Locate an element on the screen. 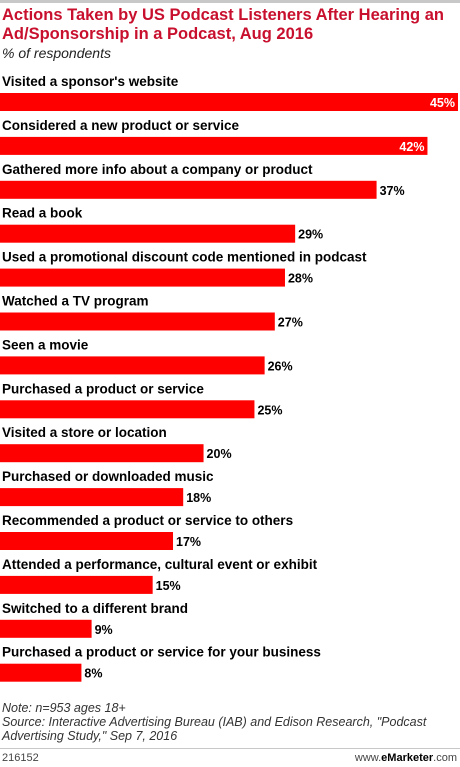 The height and width of the screenshot is (767, 460). category-label-seen-a-movie: Seen a movie is located at coordinates (45, 344).